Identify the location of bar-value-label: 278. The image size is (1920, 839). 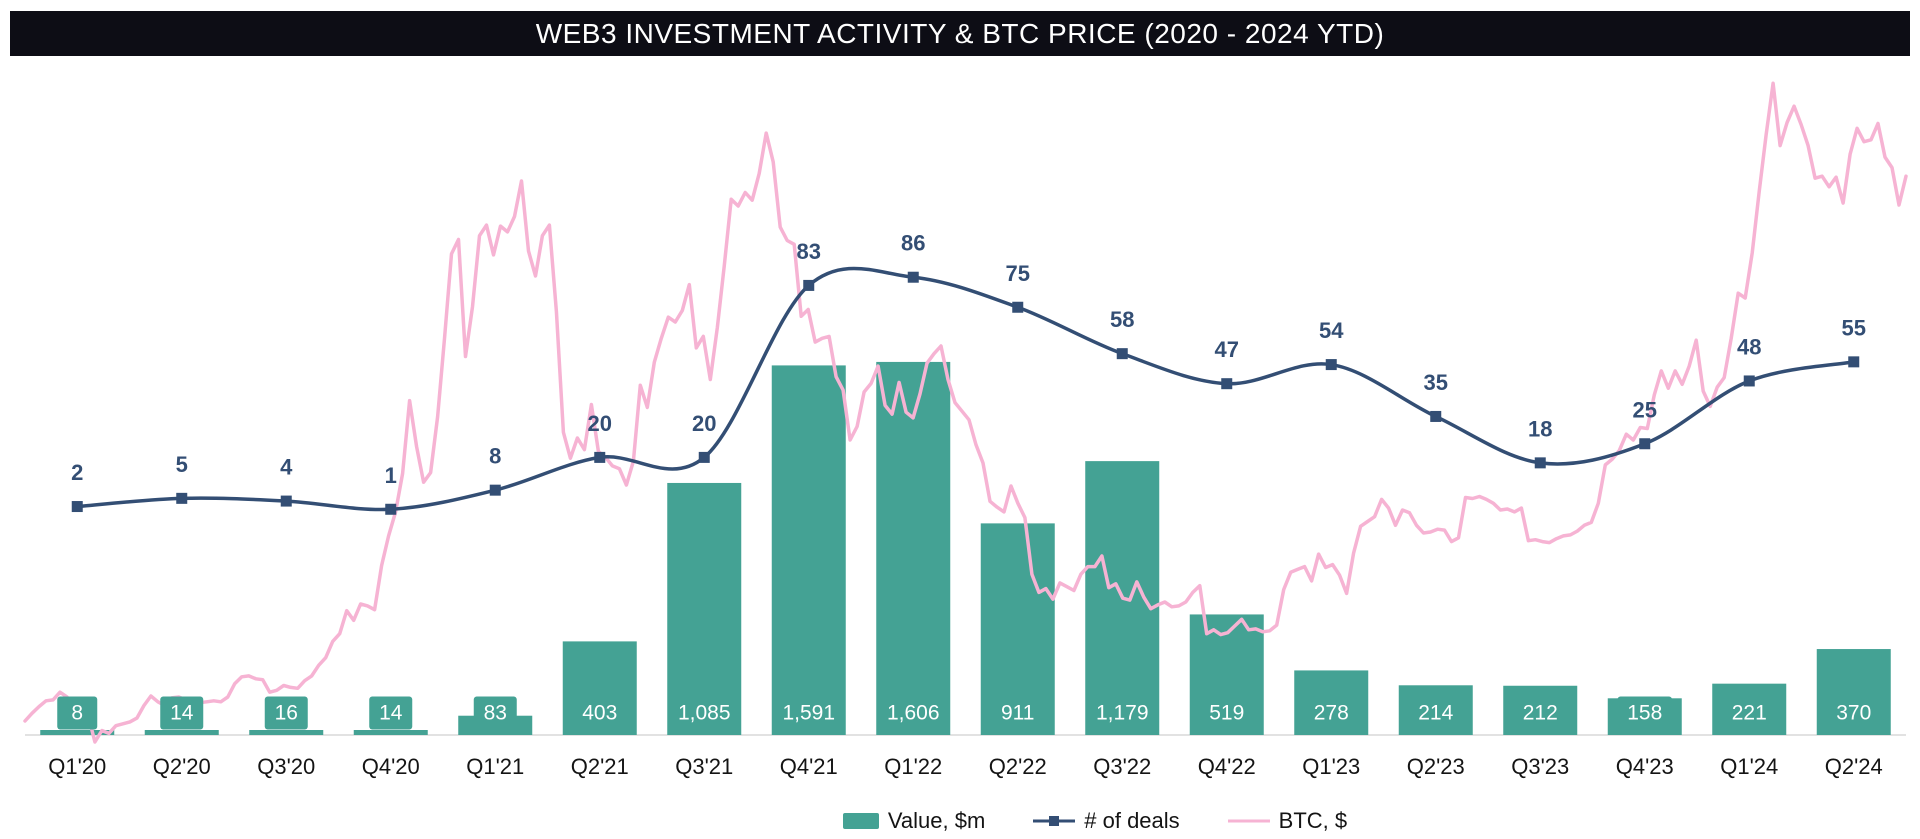
(1331, 713).